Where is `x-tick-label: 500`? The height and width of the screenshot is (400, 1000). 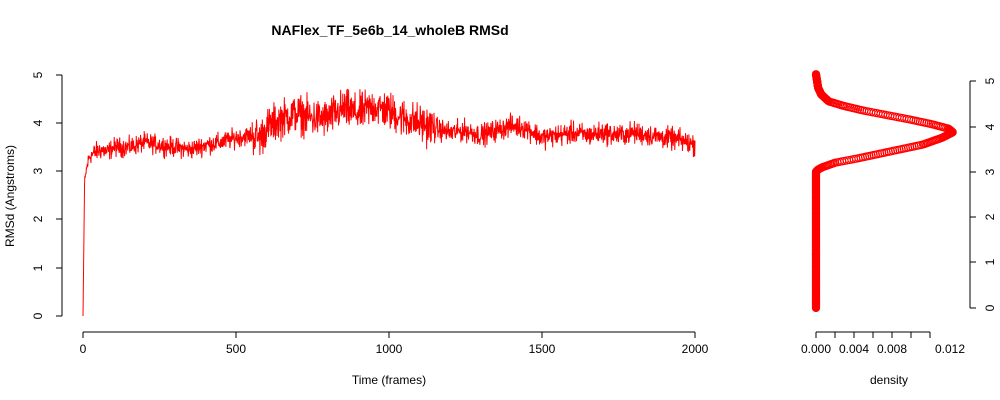 x-tick-label: 500 is located at coordinates (236, 349).